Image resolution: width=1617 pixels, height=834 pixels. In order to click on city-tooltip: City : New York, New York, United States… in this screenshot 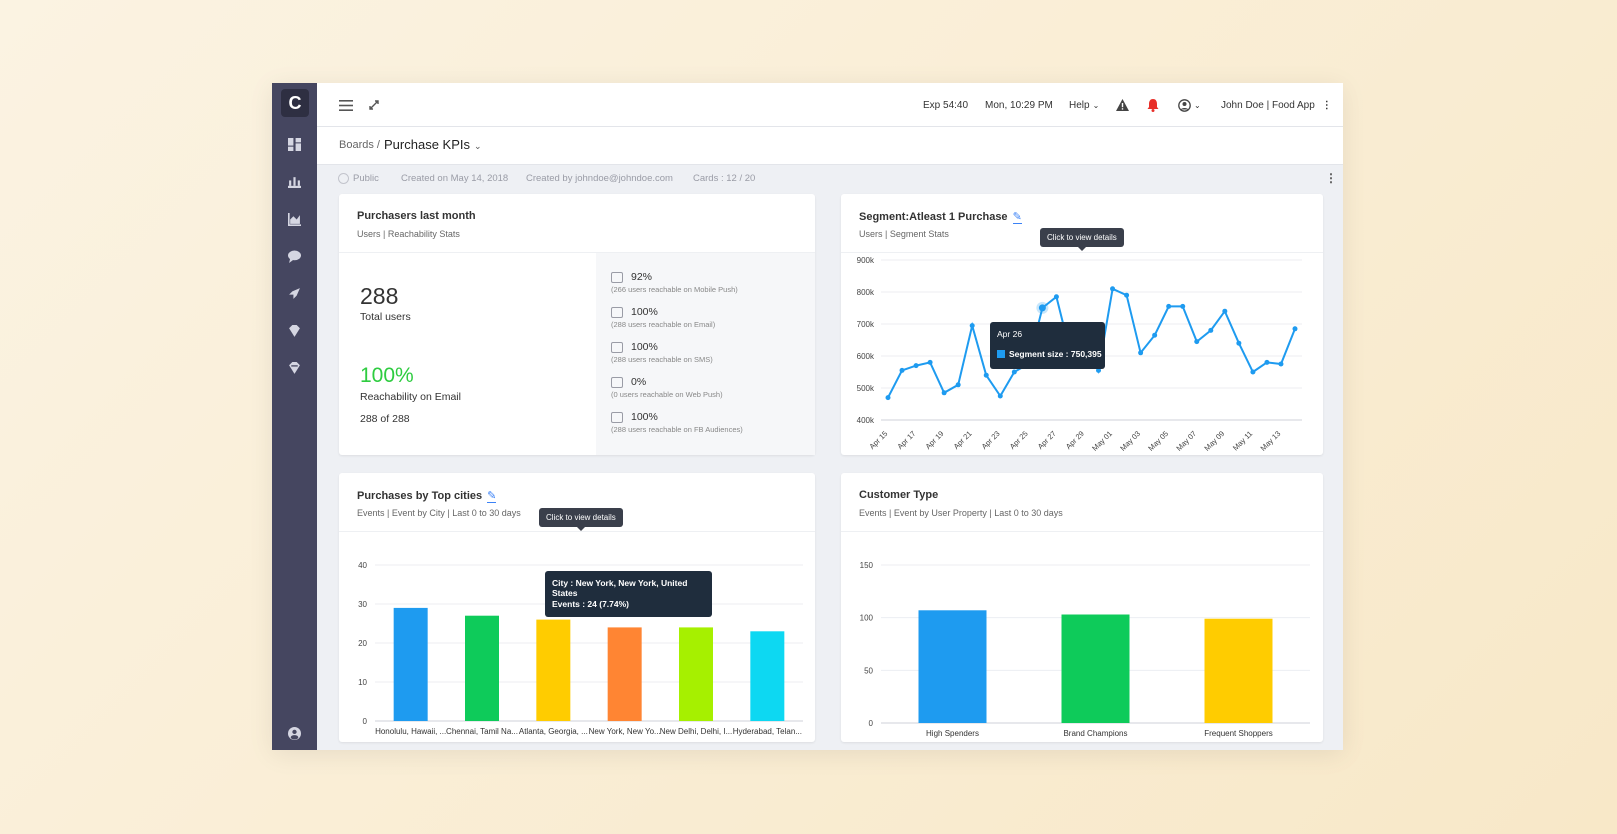, I will do `click(628, 594)`.